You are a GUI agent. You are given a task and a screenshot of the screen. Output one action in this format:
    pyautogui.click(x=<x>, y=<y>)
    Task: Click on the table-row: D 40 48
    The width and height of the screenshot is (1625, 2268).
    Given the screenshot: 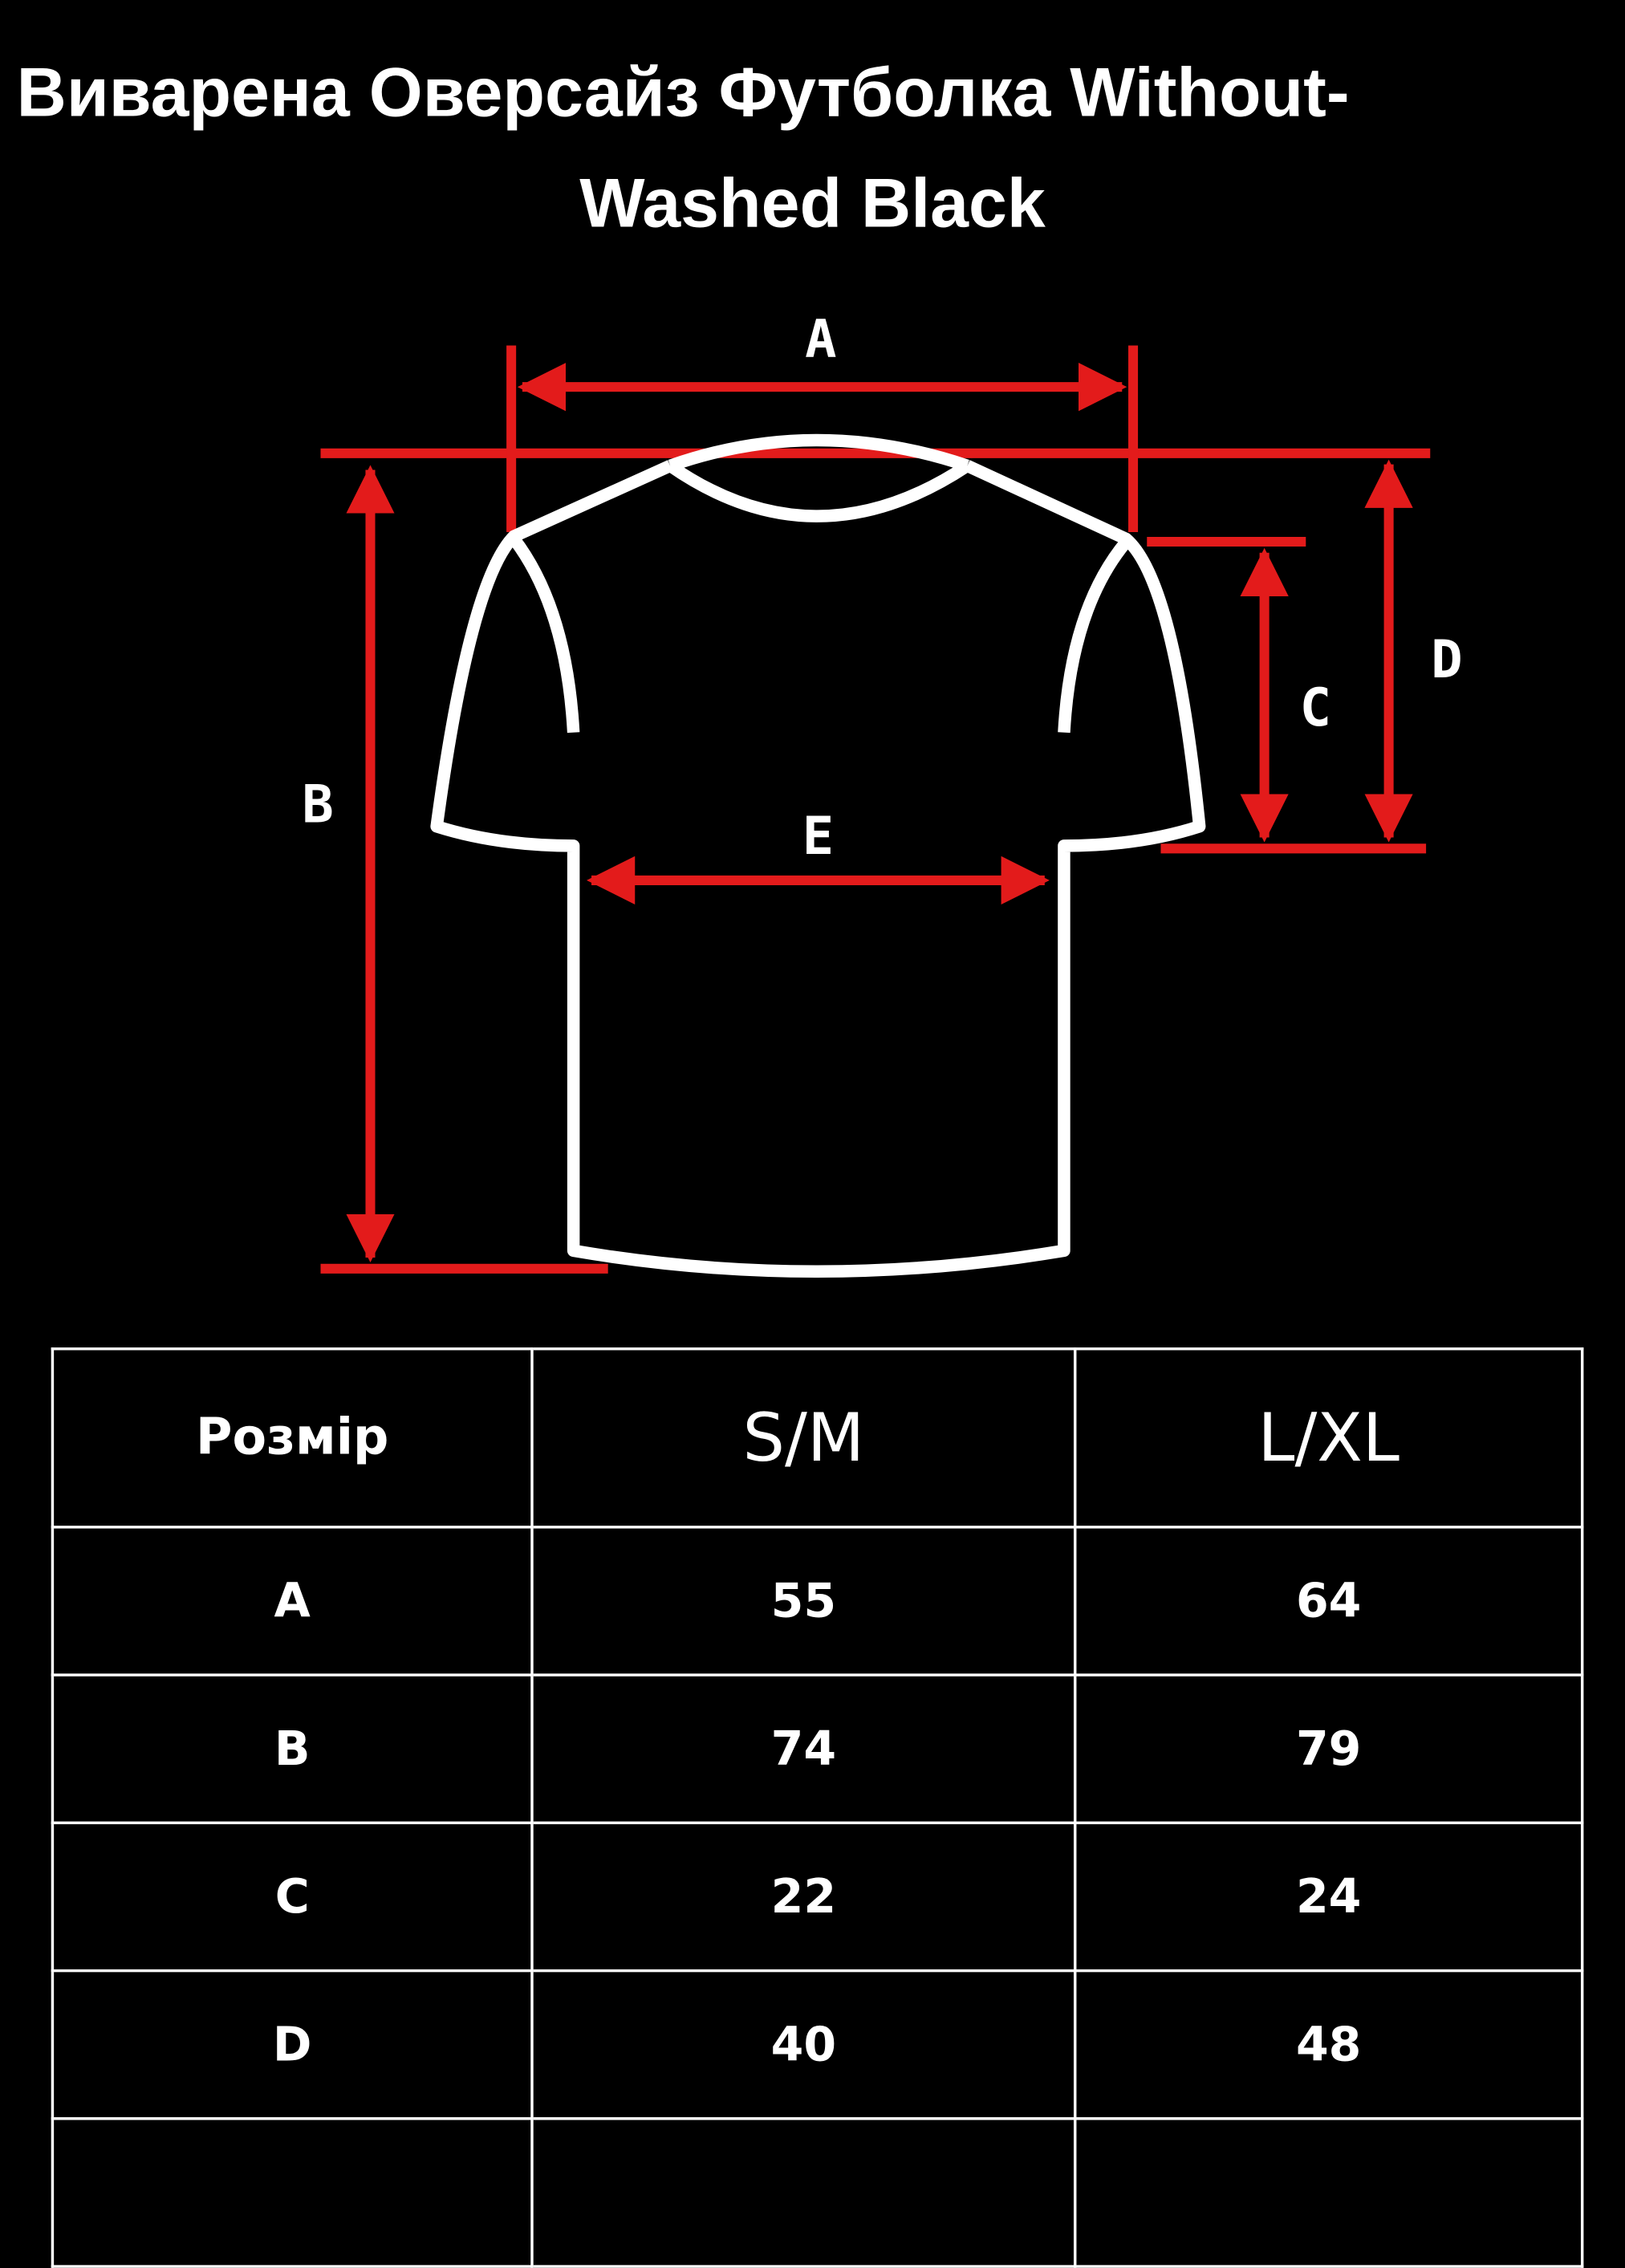 What is the action you would take?
    pyautogui.click(x=817, y=2044)
    